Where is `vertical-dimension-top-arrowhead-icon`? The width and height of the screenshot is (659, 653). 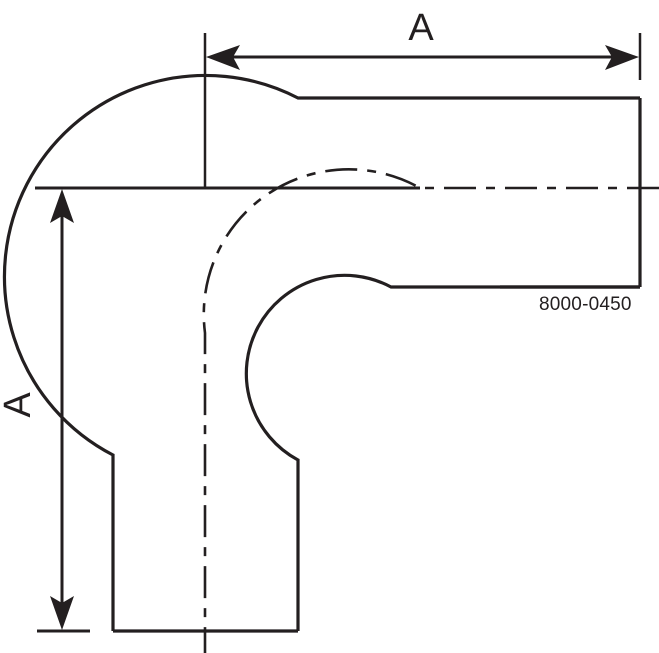
vertical-dimension-top-arrowhead-icon is located at coordinates (62, 206).